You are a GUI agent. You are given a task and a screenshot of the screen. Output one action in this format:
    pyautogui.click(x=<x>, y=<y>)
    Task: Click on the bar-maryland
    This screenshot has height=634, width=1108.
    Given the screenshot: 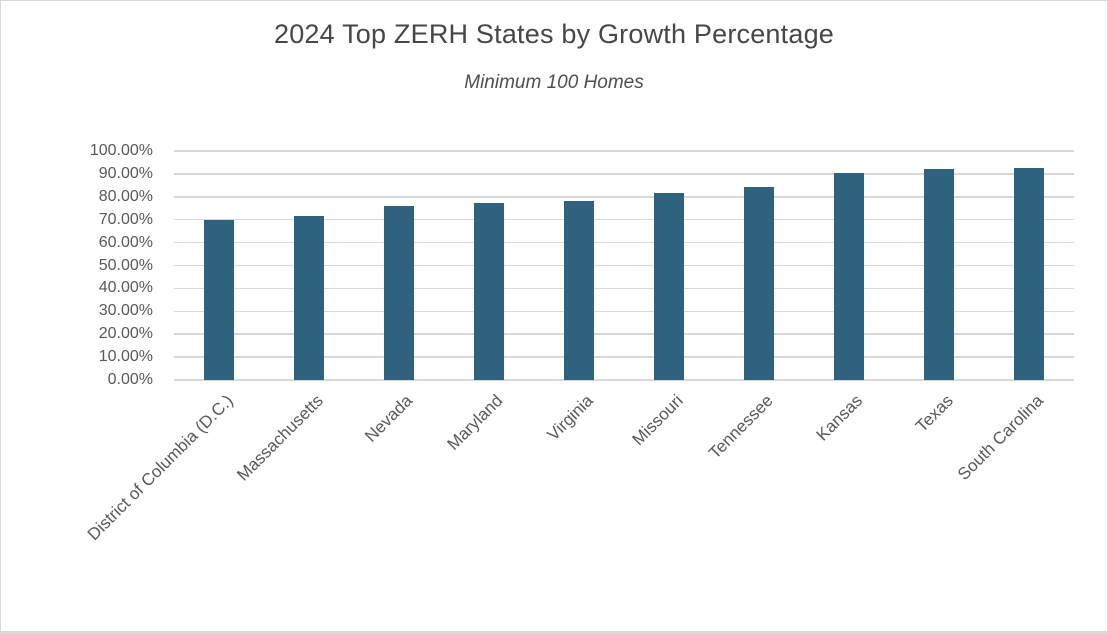 What is the action you would take?
    pyautogui.click(x=489, y=291)
    